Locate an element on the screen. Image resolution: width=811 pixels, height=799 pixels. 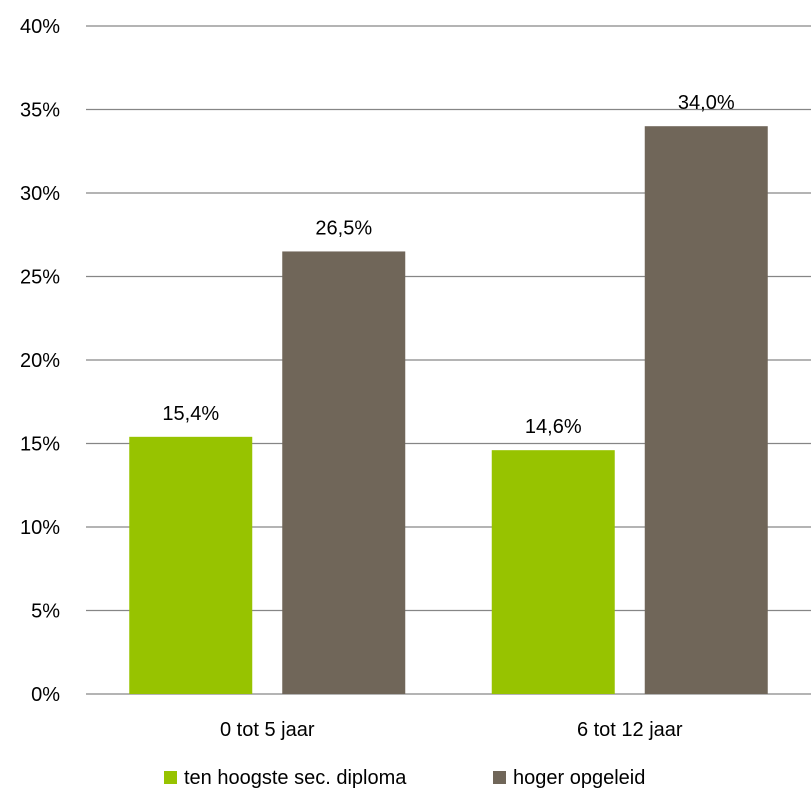
y-axis-tick-labels: 0% 5% 10% 15% 20% 25% 30% 35% 40% is located at coordinates (40, 361).